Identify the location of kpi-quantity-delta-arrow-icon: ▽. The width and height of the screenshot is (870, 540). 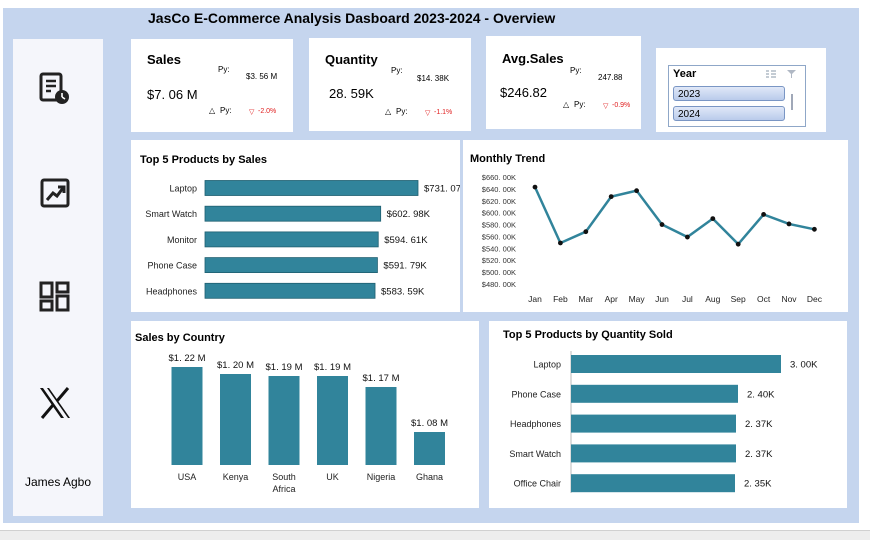
(428, 113).